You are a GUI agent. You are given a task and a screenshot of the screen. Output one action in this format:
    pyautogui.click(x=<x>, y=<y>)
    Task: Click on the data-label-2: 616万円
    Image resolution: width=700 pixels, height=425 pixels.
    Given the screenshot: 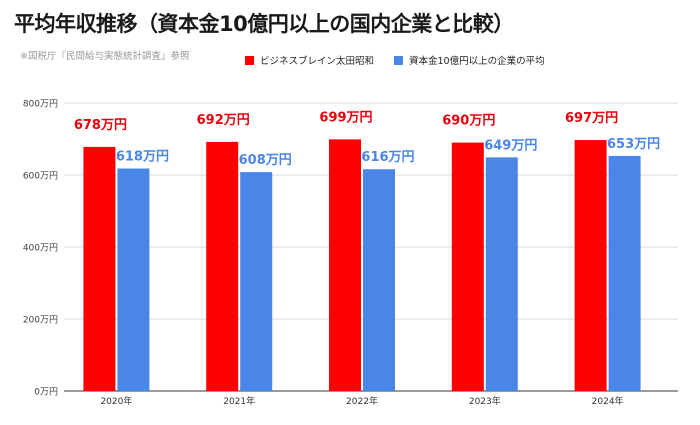 What is the action you would take?
    pyautogui.click(x=387, y=157)
    